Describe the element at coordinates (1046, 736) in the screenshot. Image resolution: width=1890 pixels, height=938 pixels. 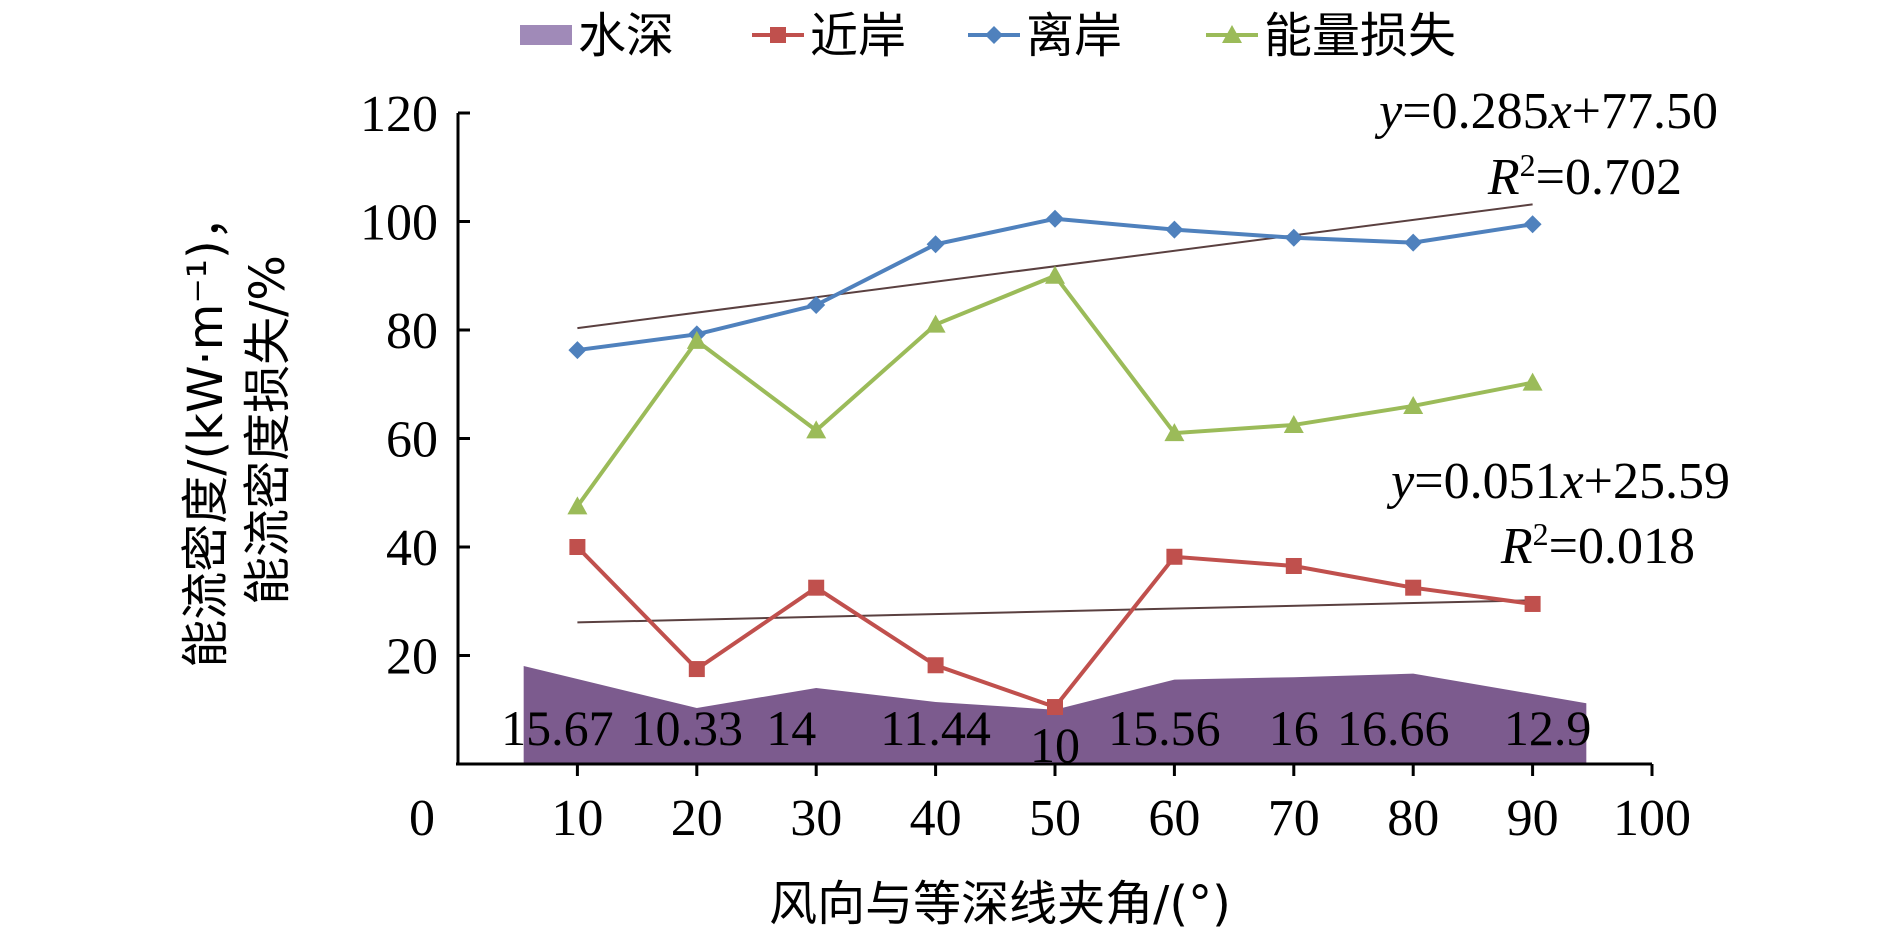
I see `depth-label-layer: 15.67 10.33 14 11.44 10 15.56 16 16.66 12.9` at that location.